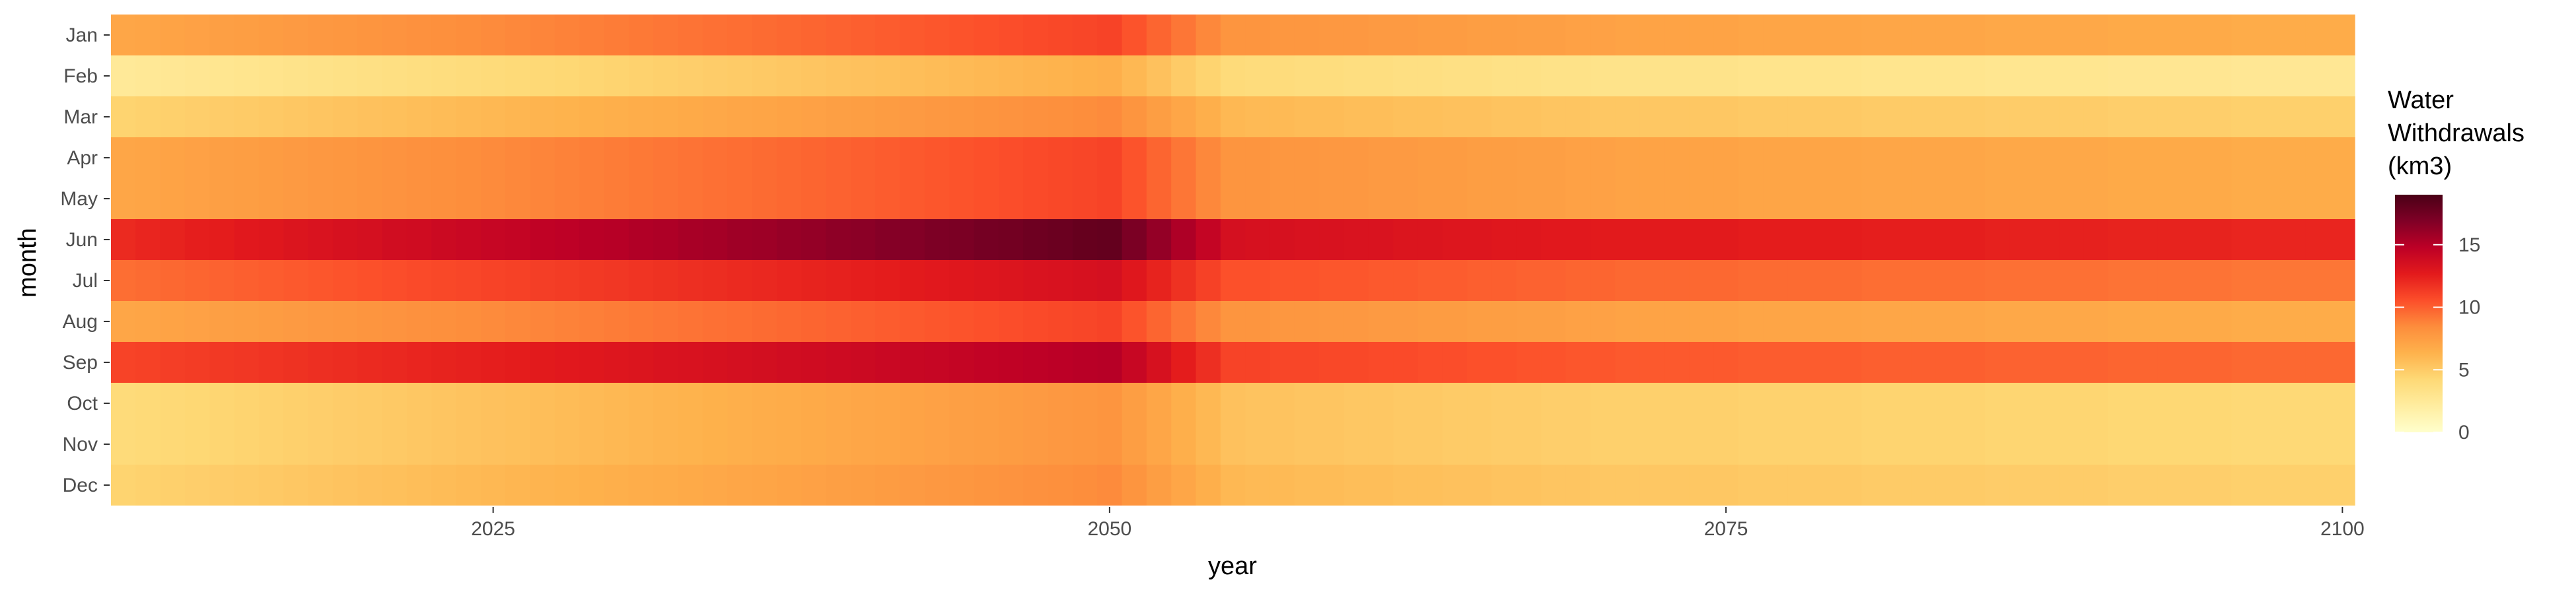 This screenshot has width=2576, height=594. Describe the element at coordinates (2420, 166) in the screenshot. I see `legend-title-line-3: (km3)` at that location.